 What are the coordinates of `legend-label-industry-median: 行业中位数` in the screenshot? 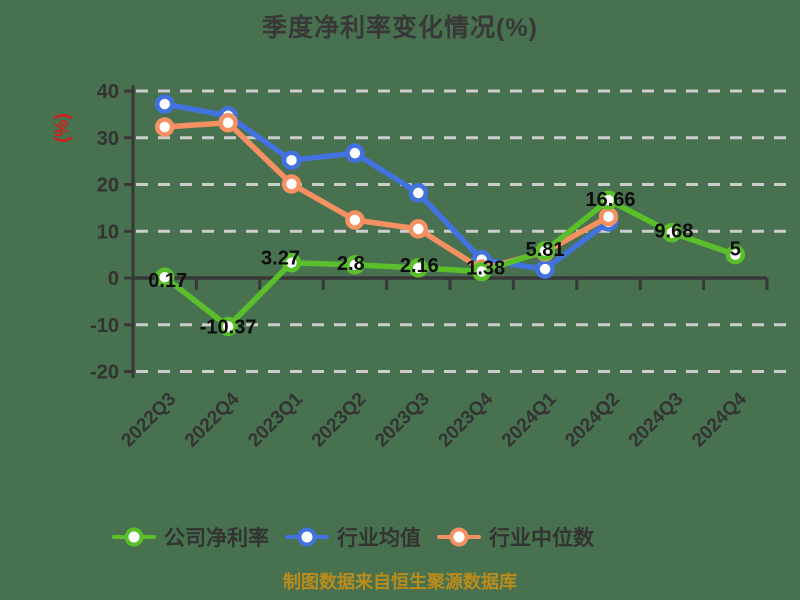 It's located at (541, 538).